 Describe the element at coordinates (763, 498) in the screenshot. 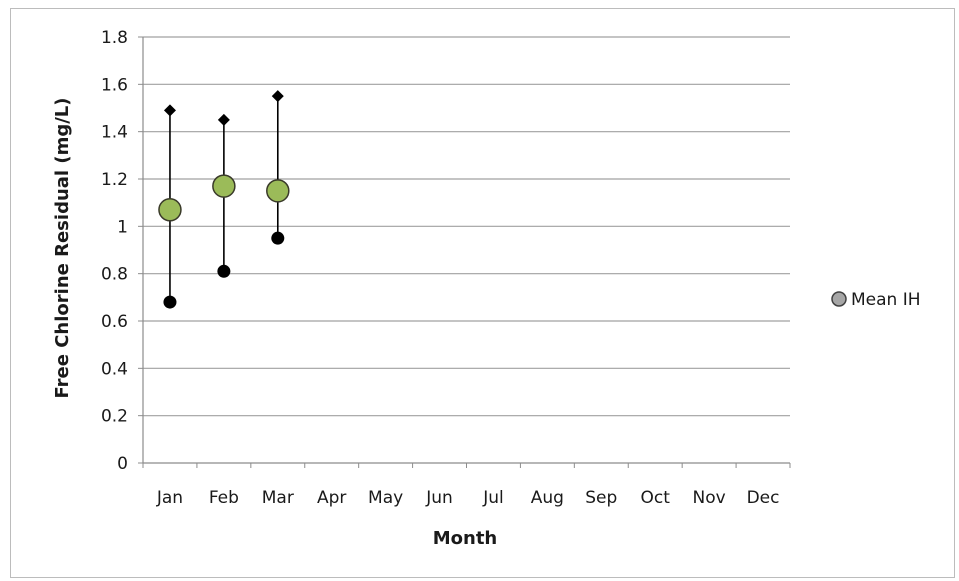

I see `x-tick-label: Dec` at that location.